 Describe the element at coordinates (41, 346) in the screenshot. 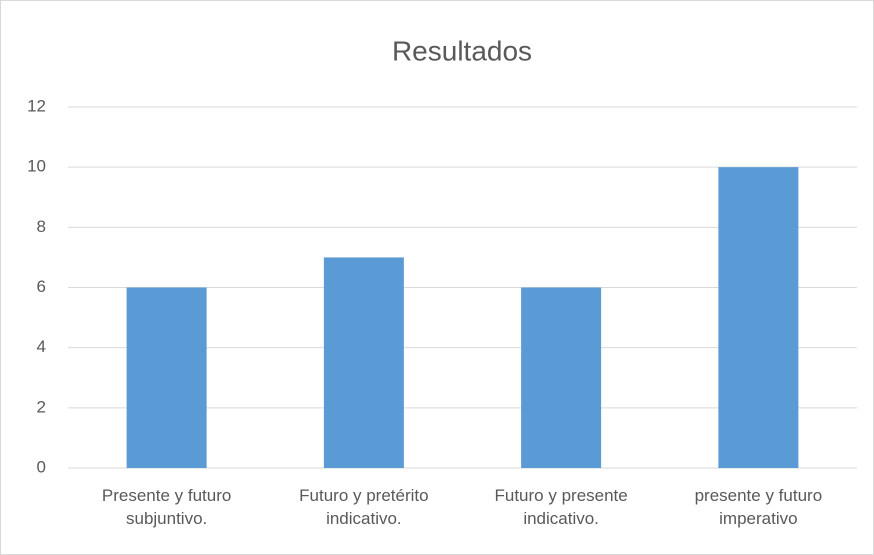

I see `y-tick-label: 4` at that location.